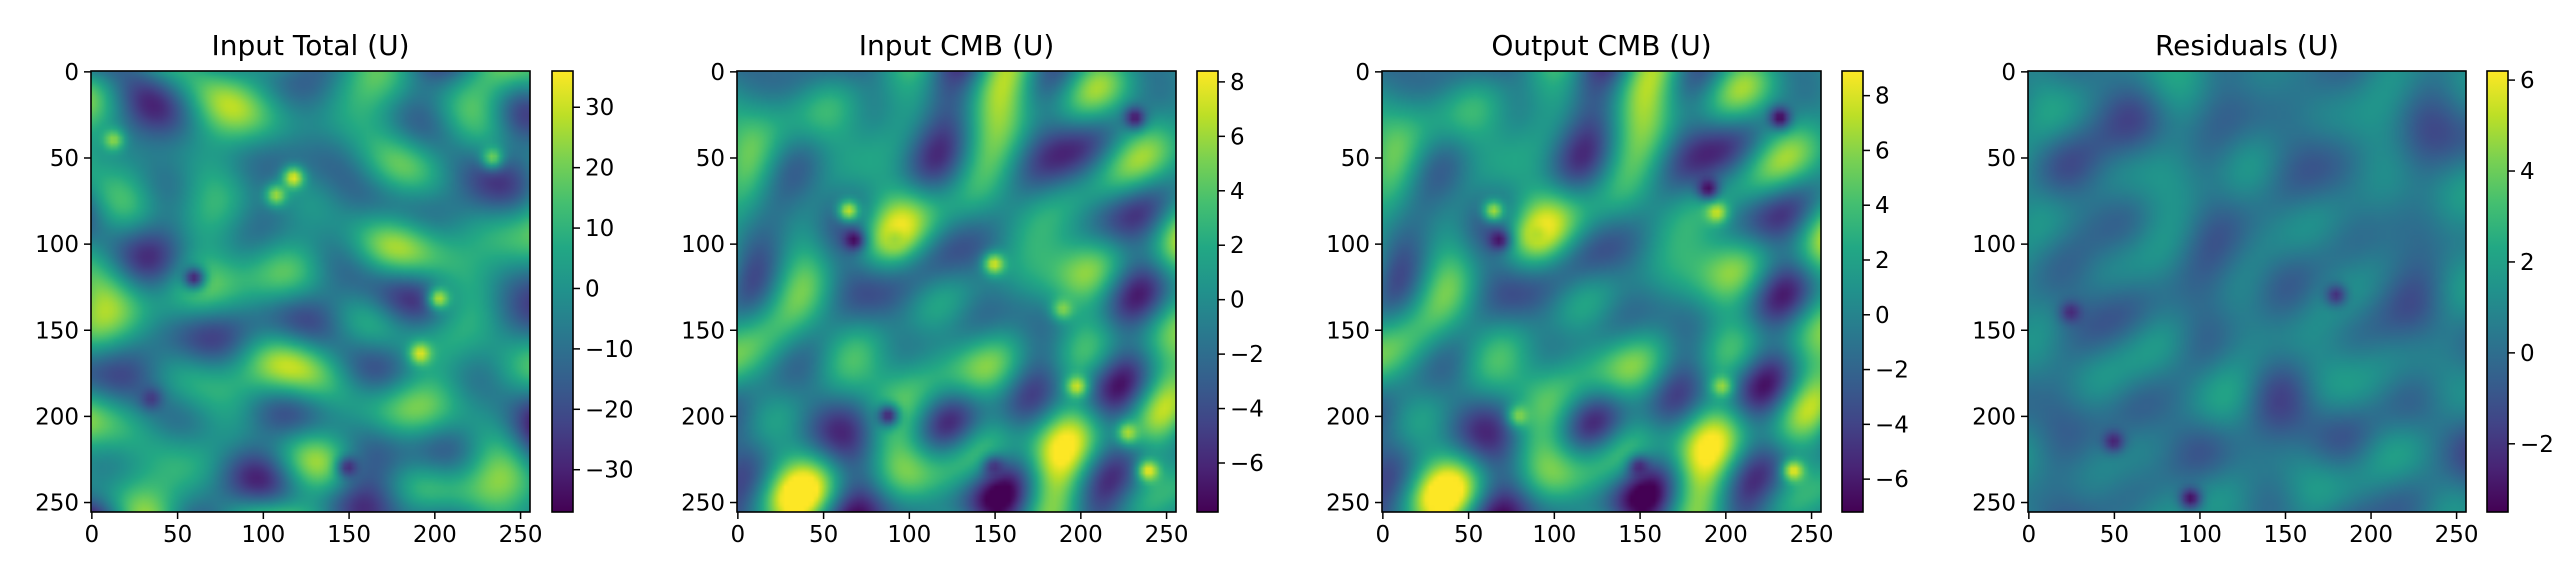  Describe the element at coordinates (957, 45) in the screenshot. I see `panel-title: Input CMB (U)` at that location.